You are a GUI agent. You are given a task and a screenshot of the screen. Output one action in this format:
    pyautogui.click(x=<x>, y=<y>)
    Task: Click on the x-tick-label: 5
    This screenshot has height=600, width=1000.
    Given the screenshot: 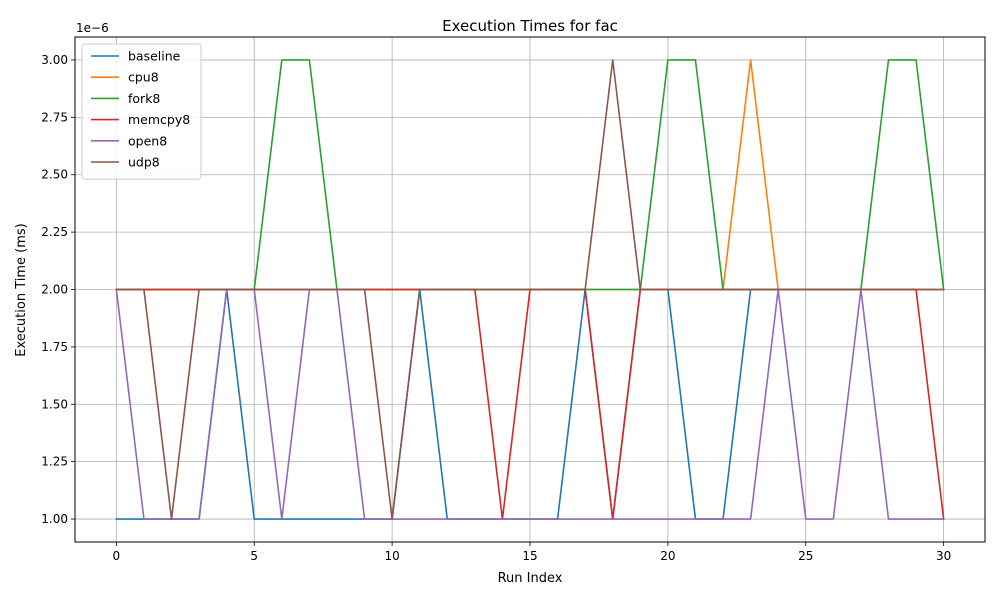 What is the action you would take?
    pyautogui.click(x=254, y=556)
    